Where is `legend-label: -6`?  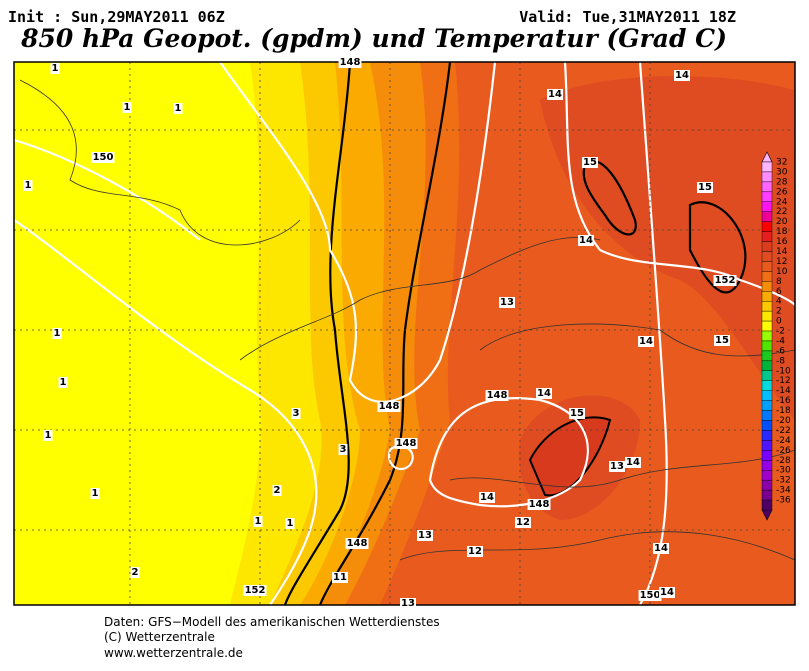
legend-label: -6 is located at coordinates (780, 351).